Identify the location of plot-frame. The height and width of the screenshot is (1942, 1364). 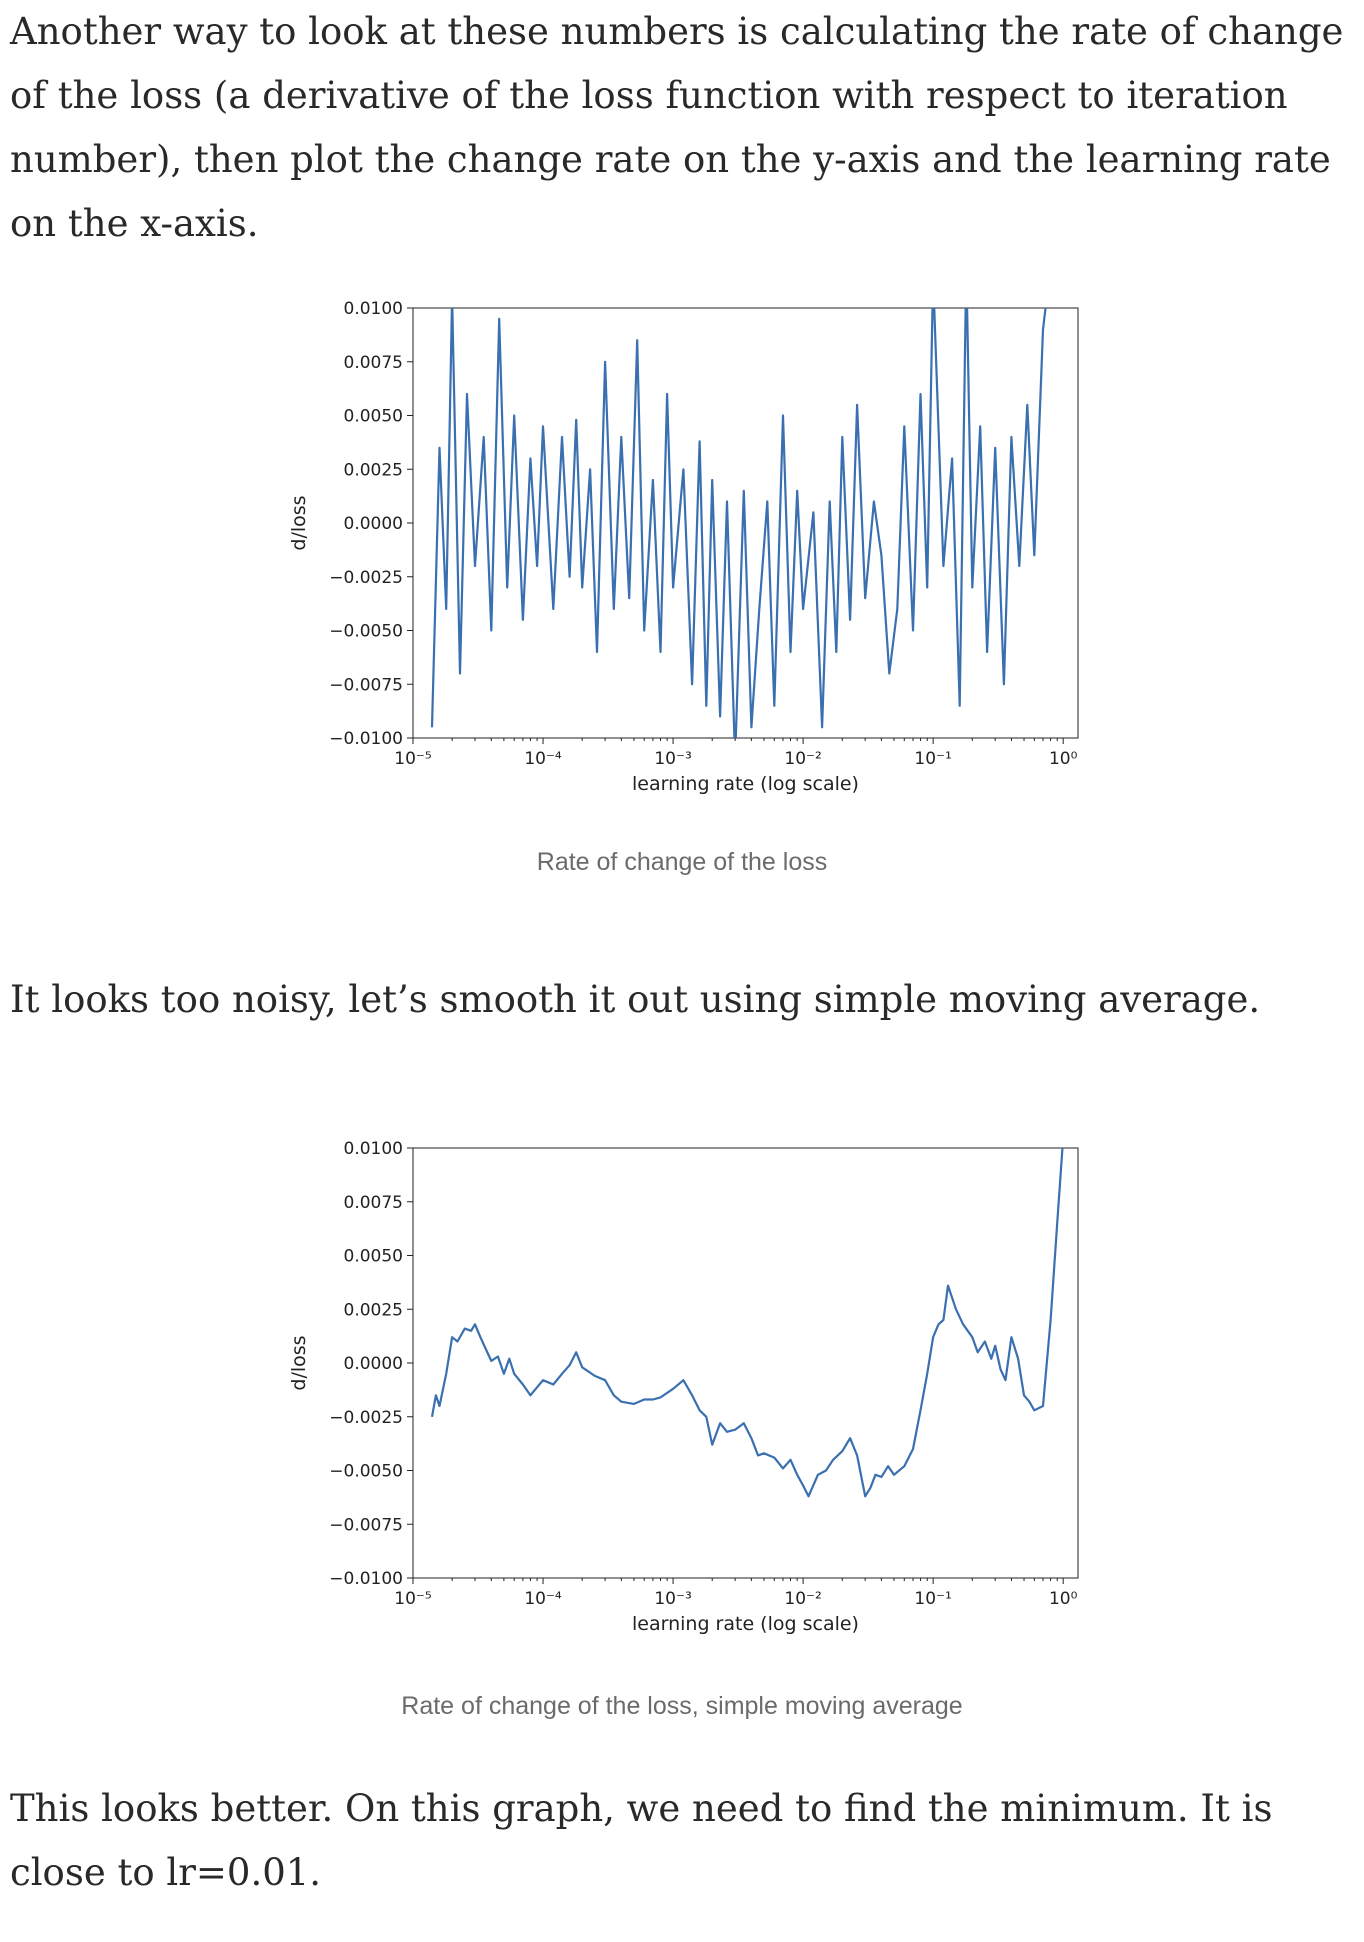
(745, 1363).